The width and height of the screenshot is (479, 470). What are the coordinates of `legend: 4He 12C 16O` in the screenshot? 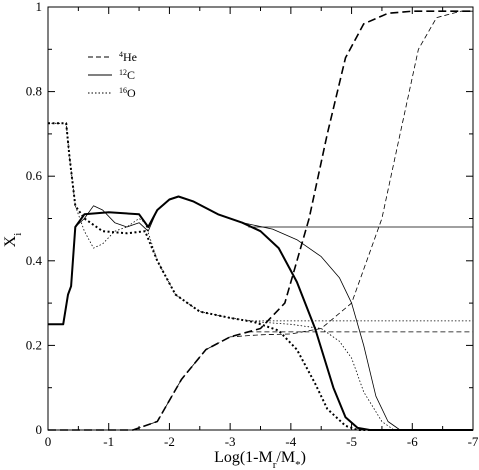 It's located at (112, 75).